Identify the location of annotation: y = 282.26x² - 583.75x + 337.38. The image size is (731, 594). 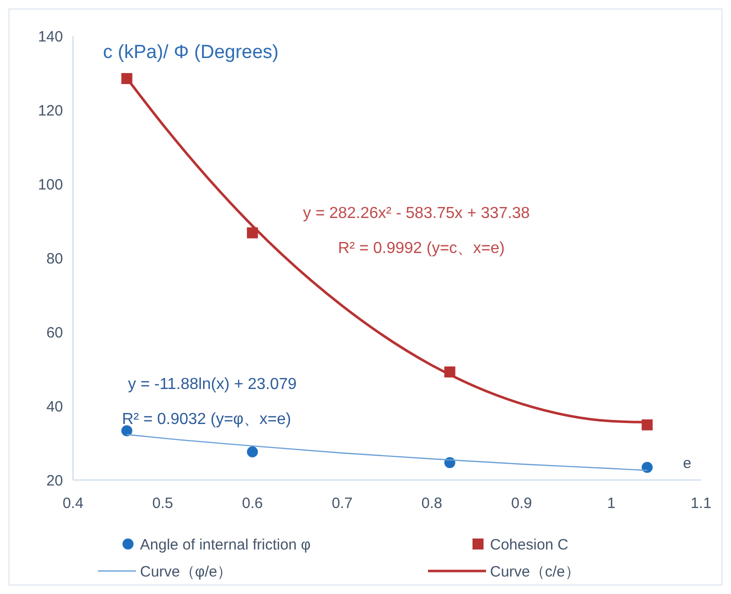
(416, 213).